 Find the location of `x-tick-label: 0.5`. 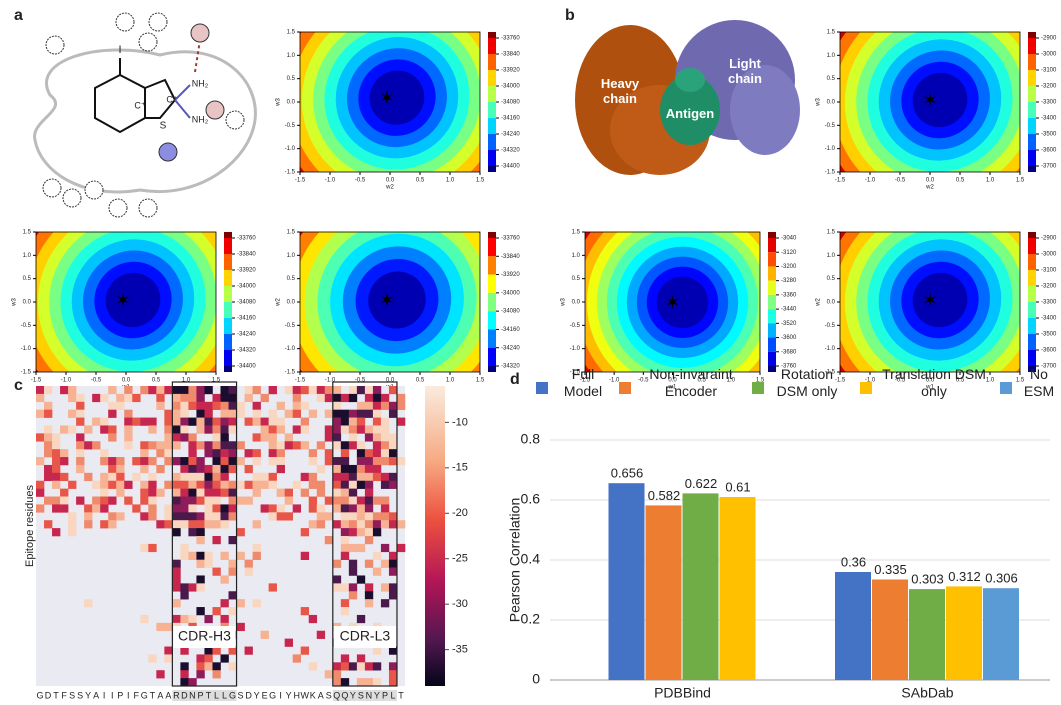

x-tick-label: 0.5 is located at coordinates (960, 381).